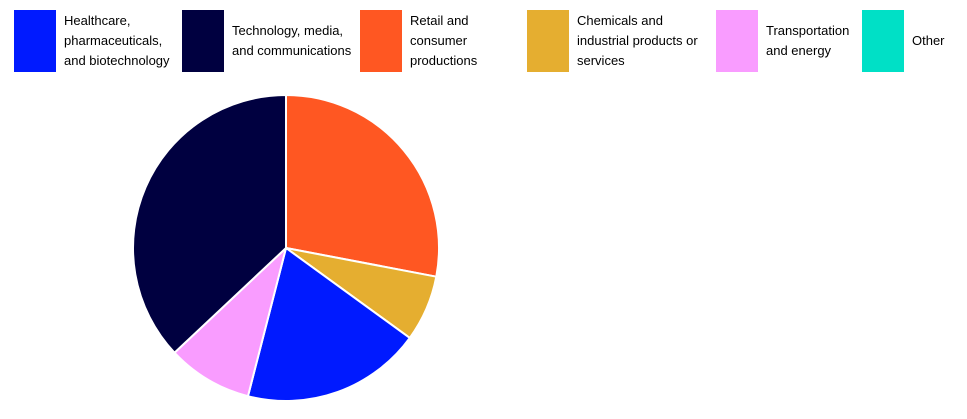  What do you see at coordinates (737, 41) in the screenshot?
I see `legend-swatch-transportation` at bounding box center [737, 41].